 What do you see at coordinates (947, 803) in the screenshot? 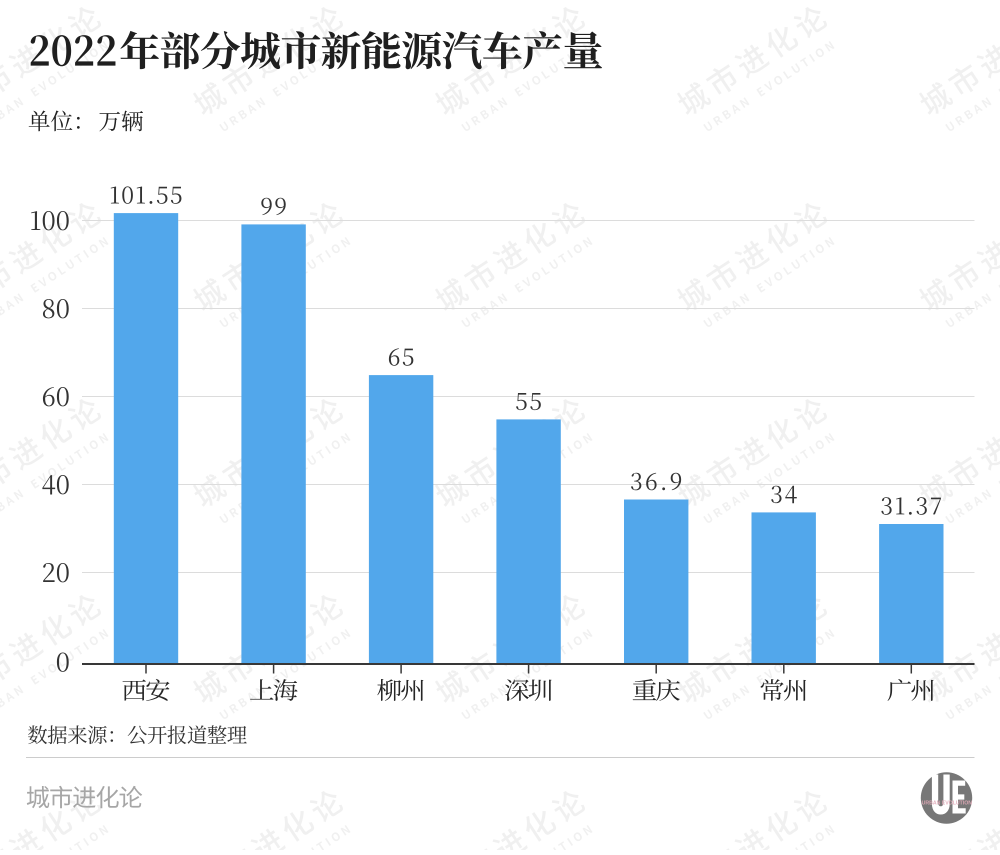
I see `svg-text: URBAN EVOLUTION` at bounding box center [947, 803].